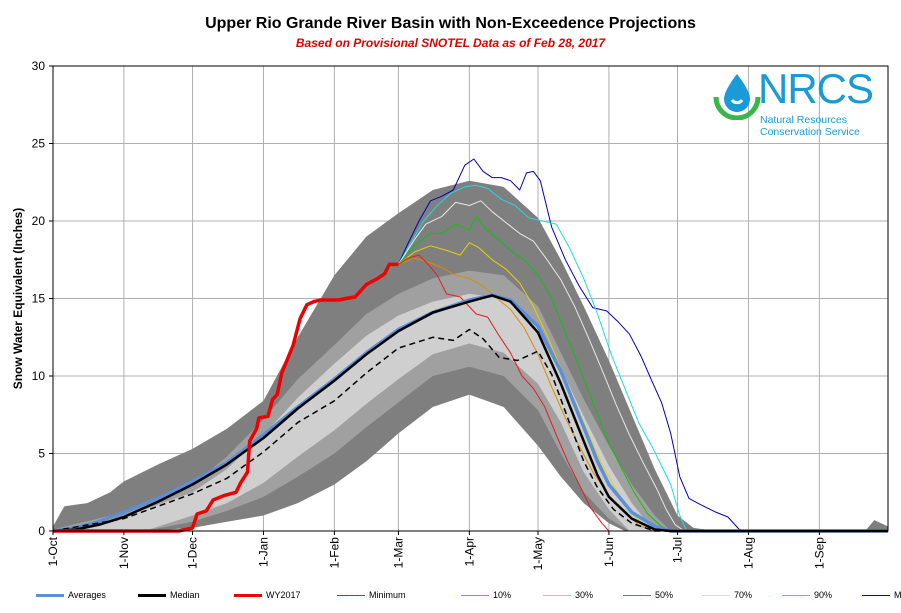  I want to click on y-axis-label: Snow Water Equivalent (Inches), so click(18, 299).